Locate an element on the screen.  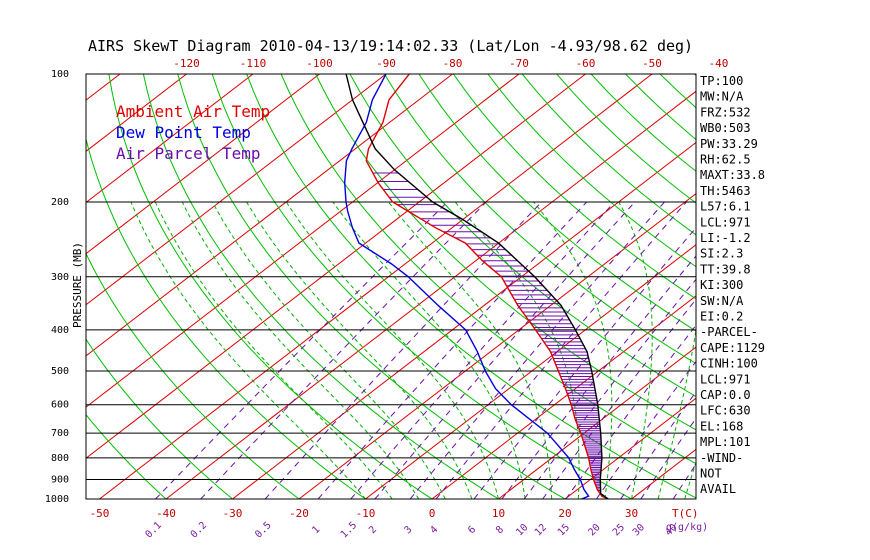
mixing-ratio-label: 3 is located at coordinates (408, 530).